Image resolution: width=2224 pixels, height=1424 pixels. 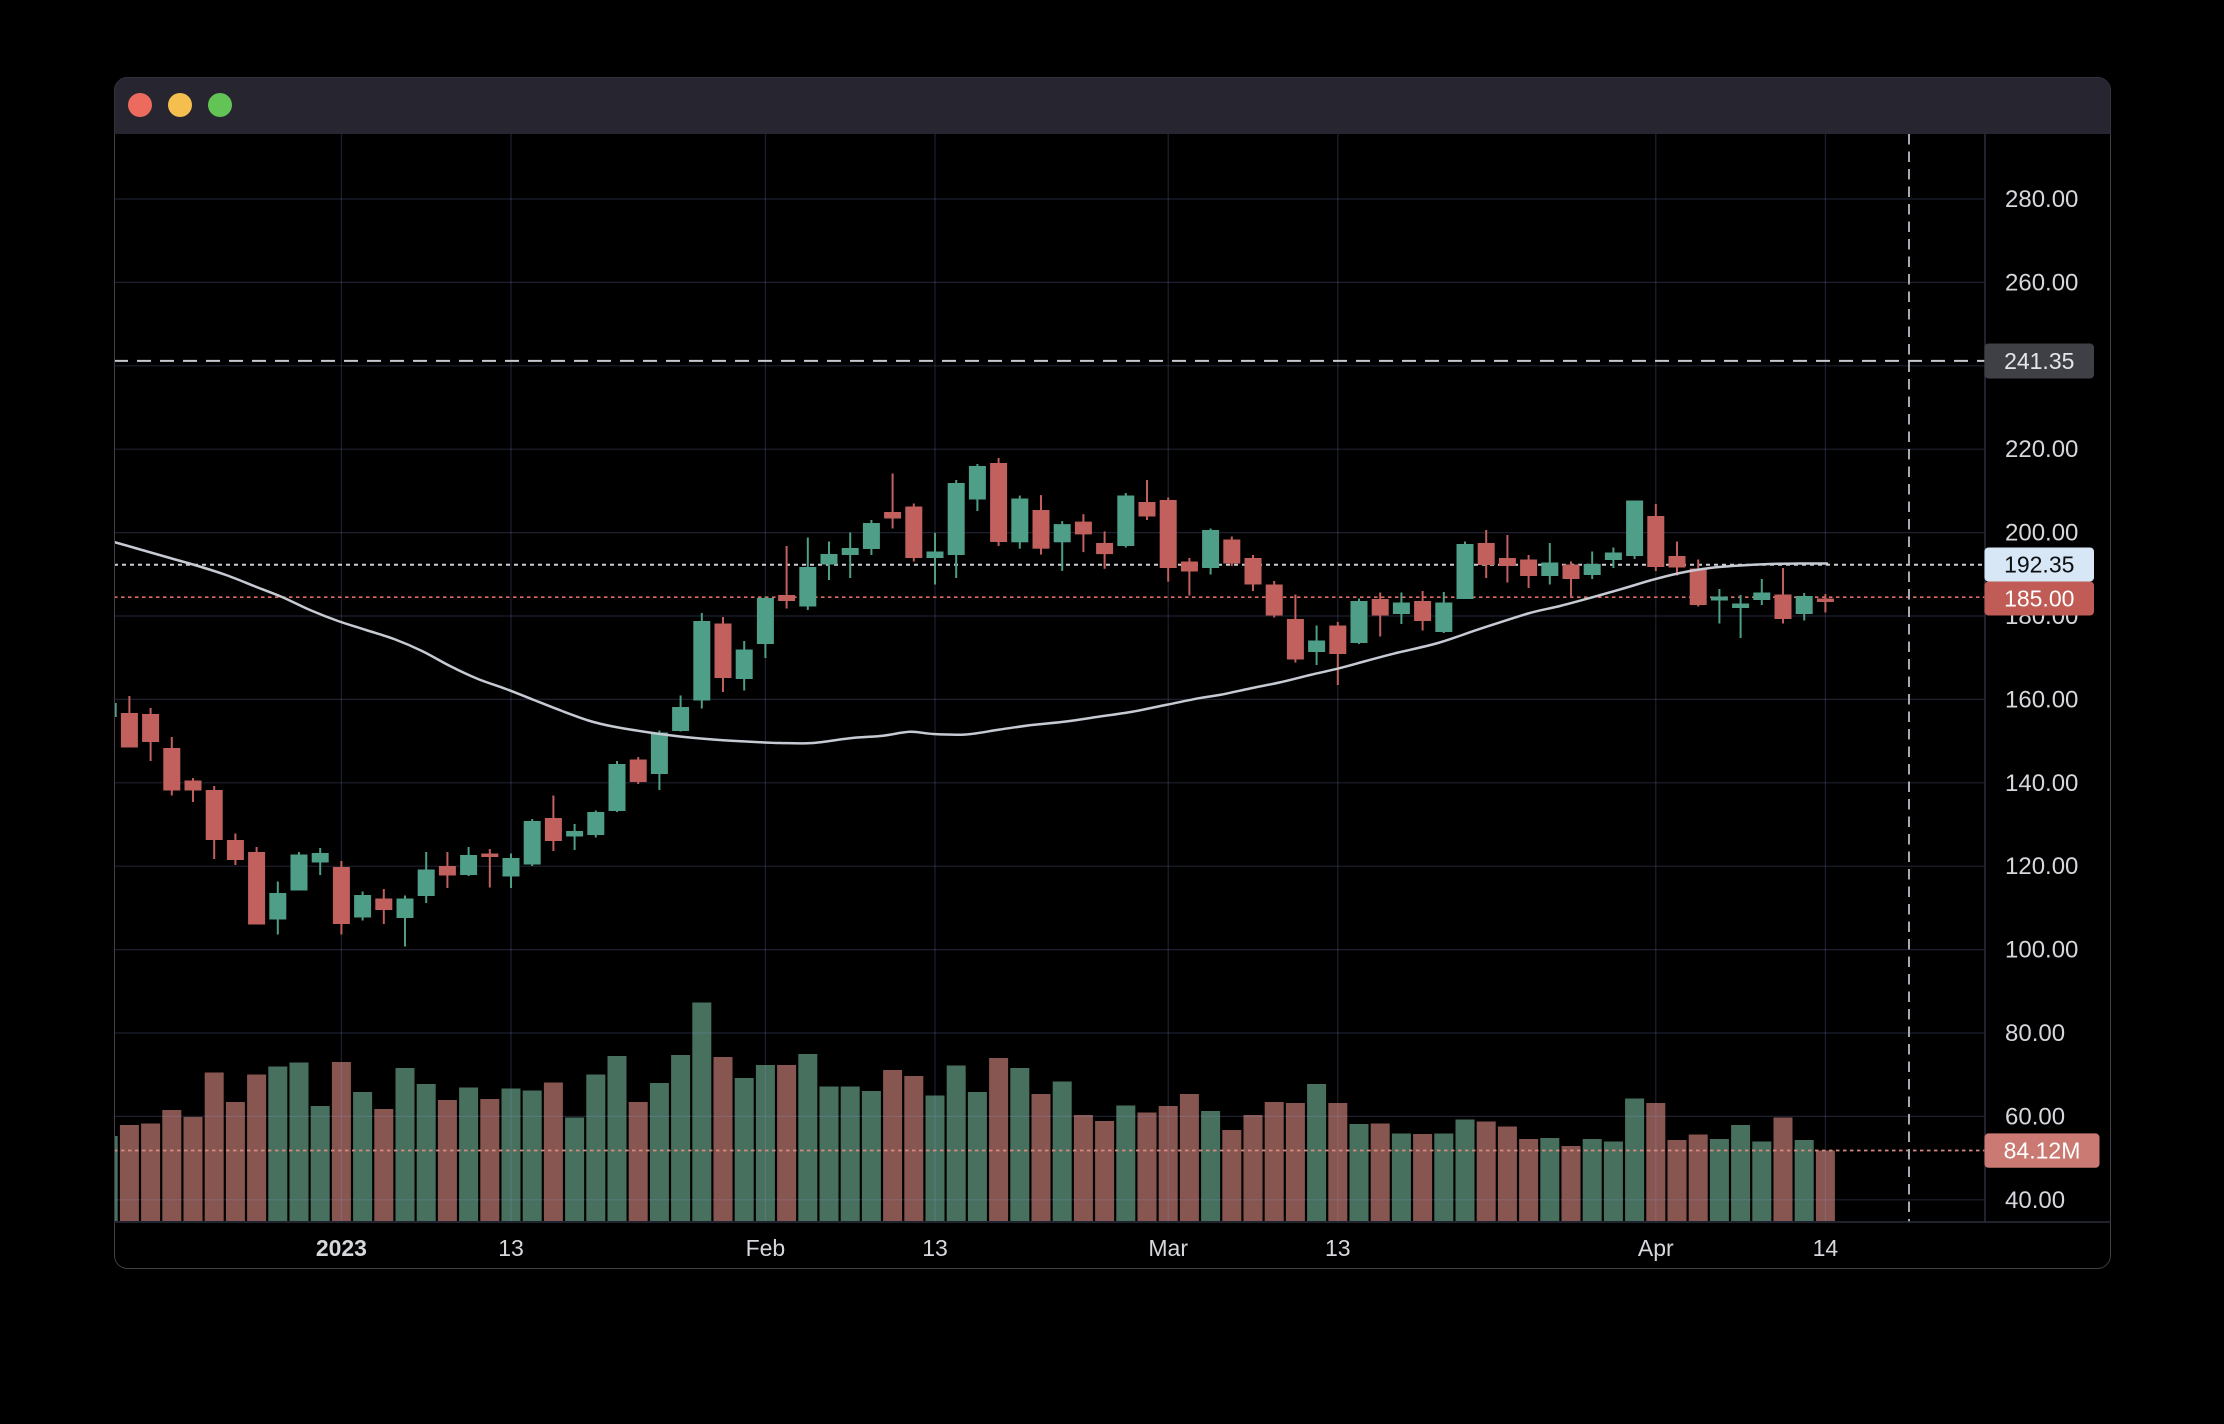 I want to click on svg-text: 14, so click(x=1826, y=1248).